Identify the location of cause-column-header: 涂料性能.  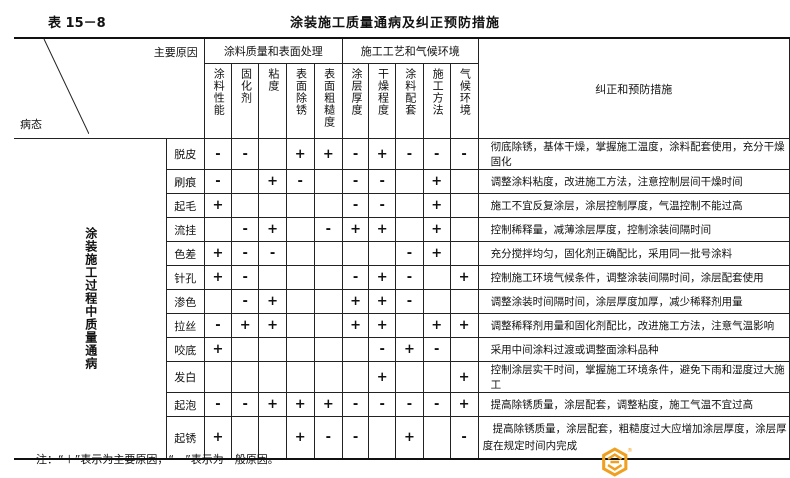
(218, 101).